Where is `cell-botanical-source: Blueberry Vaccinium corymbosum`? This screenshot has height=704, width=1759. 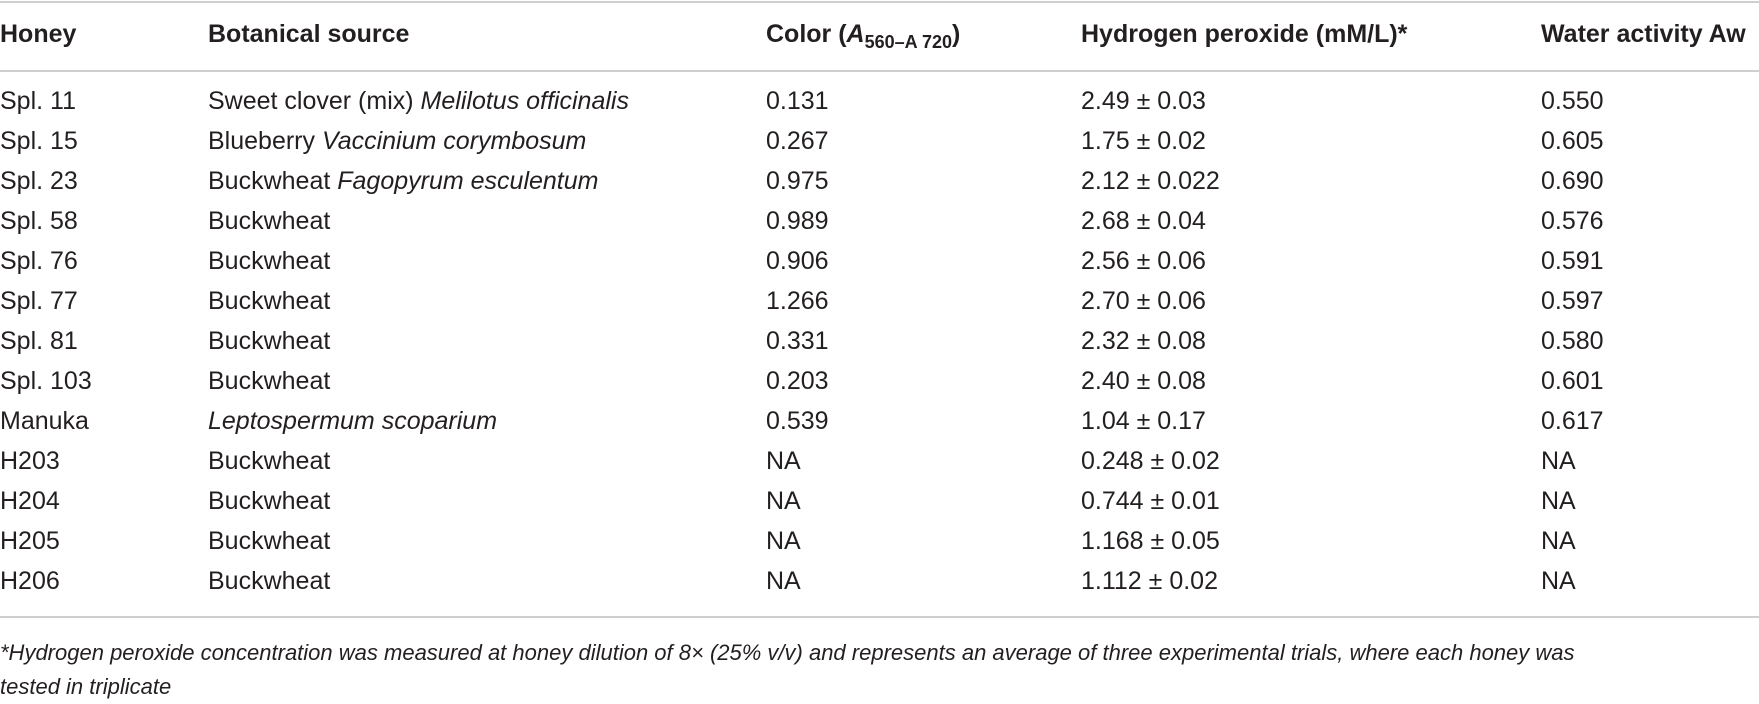
cell-botanical-source: Blueberry Vaccinium corymbosum is located at coordinates (397, 141).